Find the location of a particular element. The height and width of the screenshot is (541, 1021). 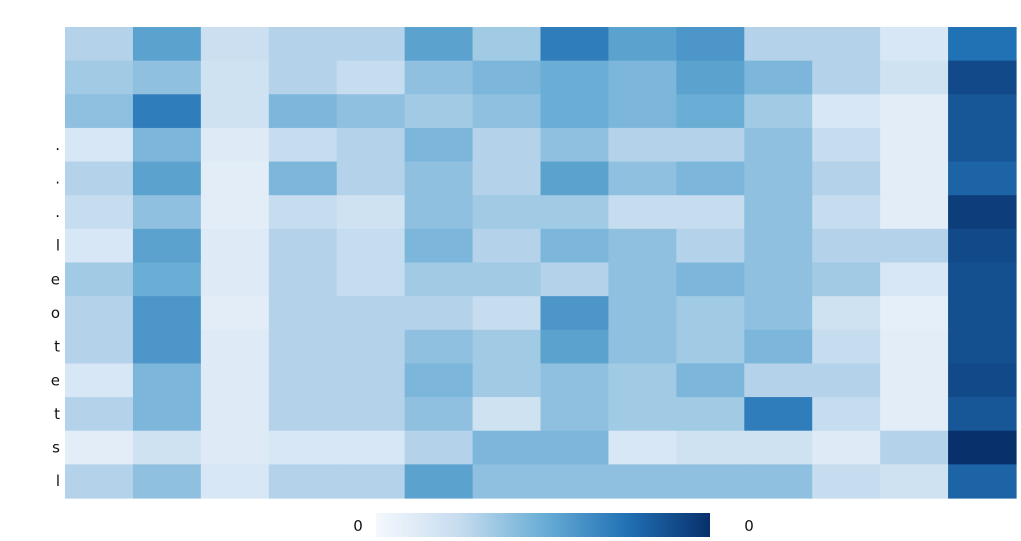

row-label: o is located at coordinates (55, 313).